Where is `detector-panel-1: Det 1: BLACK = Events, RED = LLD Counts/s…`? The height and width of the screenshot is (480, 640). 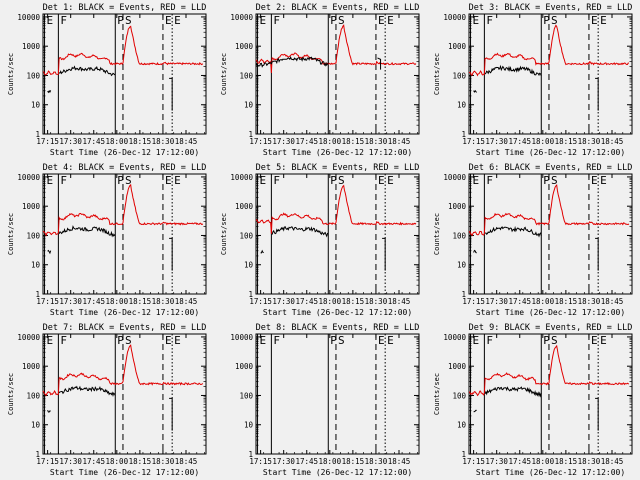 detector-panel-1: Det 1: BLACK = Events, RED = LLD Counts/s… is located at coordinates (107, 80).